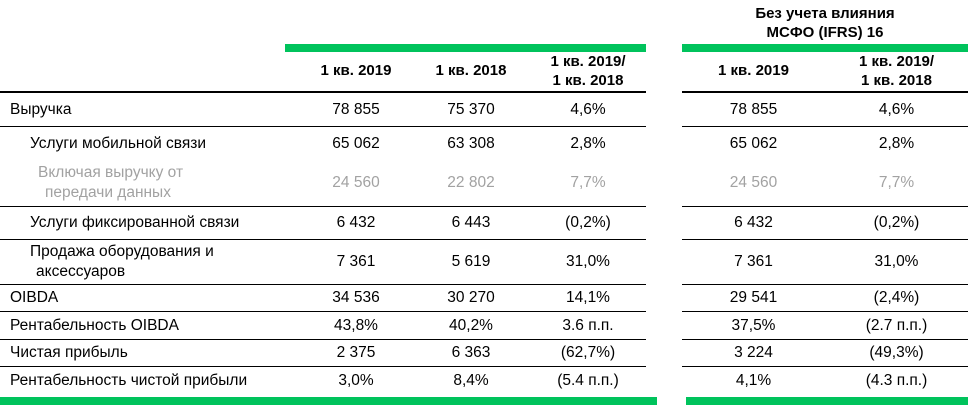 This screenshot has height=405, width=975. Describe the element at coordinates (135, 223) in the screenshot. I see `row-label: Услуги фиксированной связи` at that location.